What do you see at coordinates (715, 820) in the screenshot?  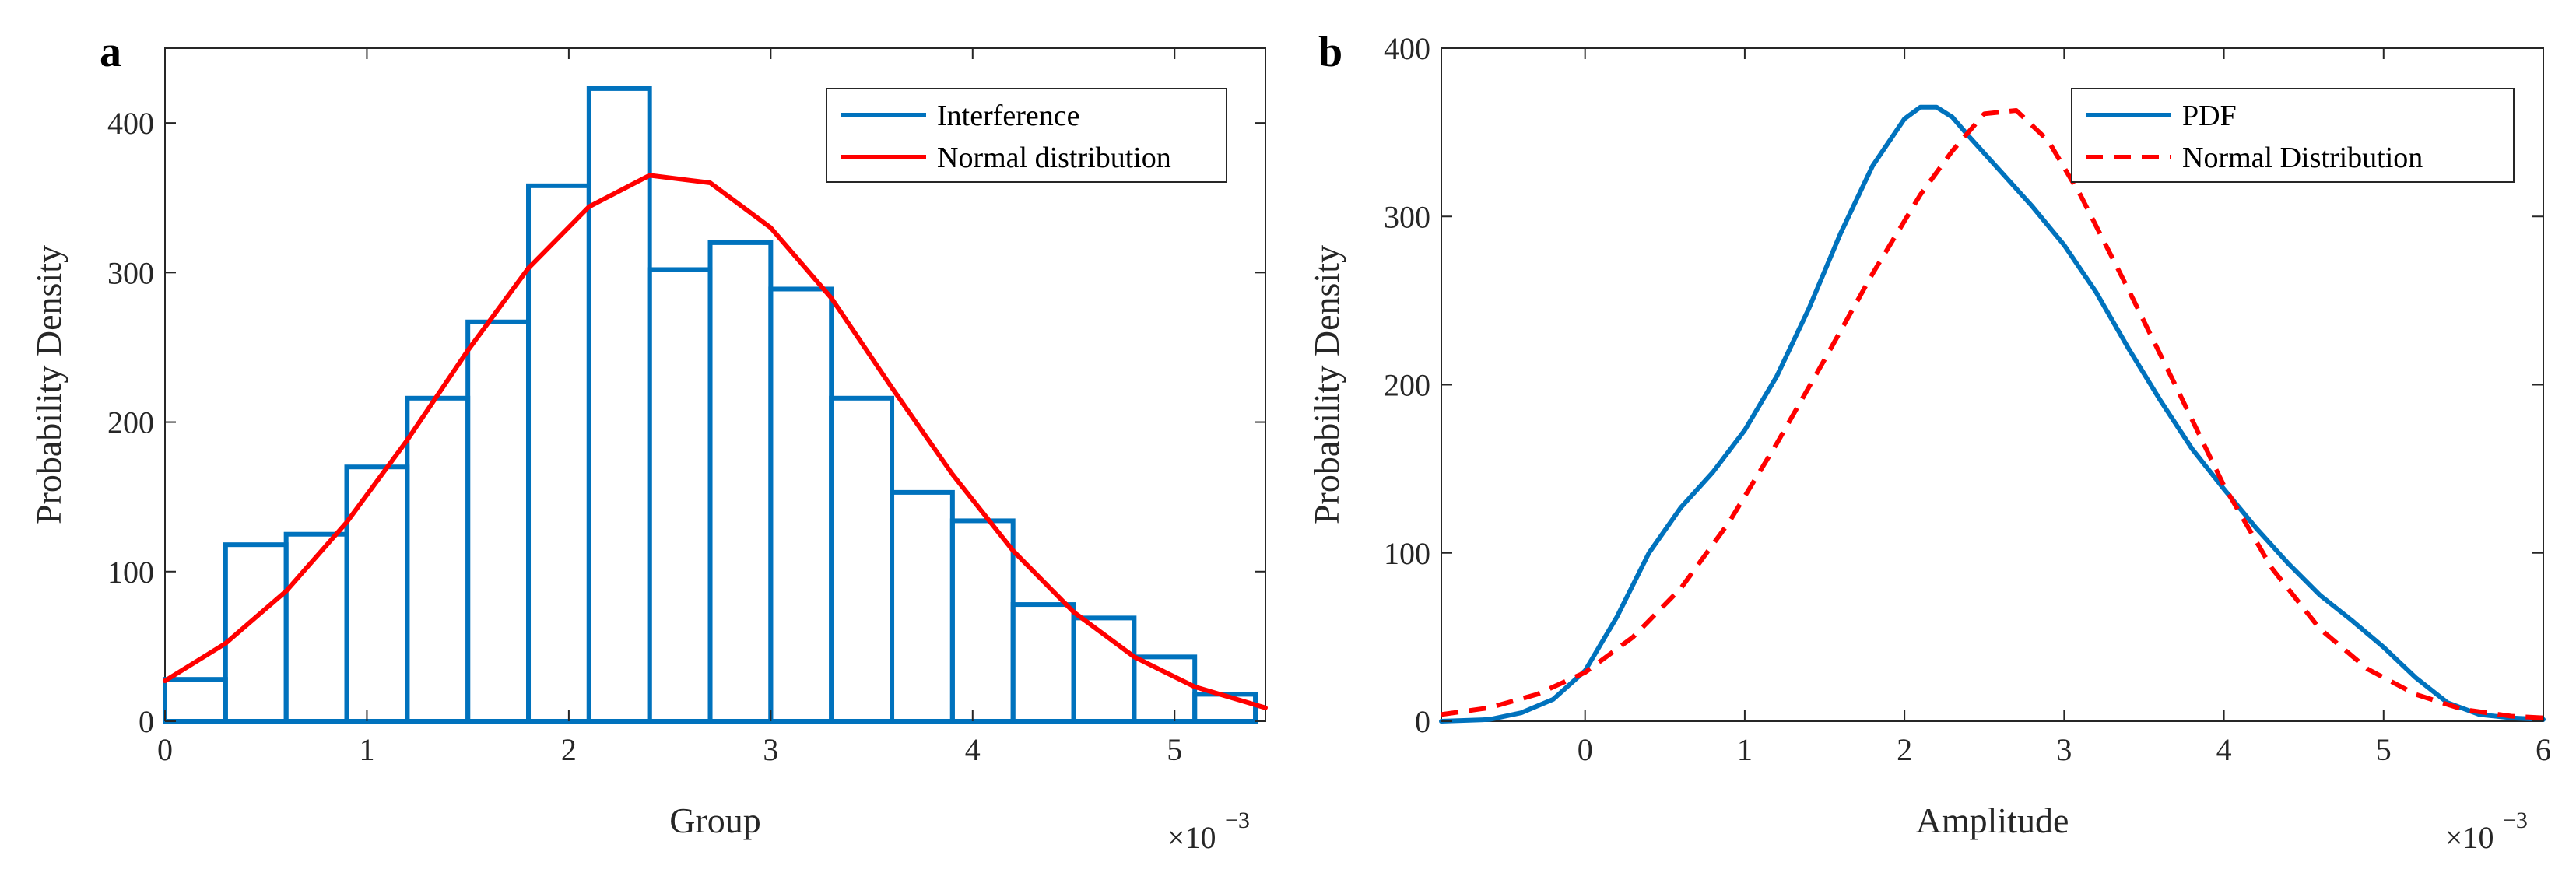 I see `x-axis-label: Group` at bounding box center [715, 820].